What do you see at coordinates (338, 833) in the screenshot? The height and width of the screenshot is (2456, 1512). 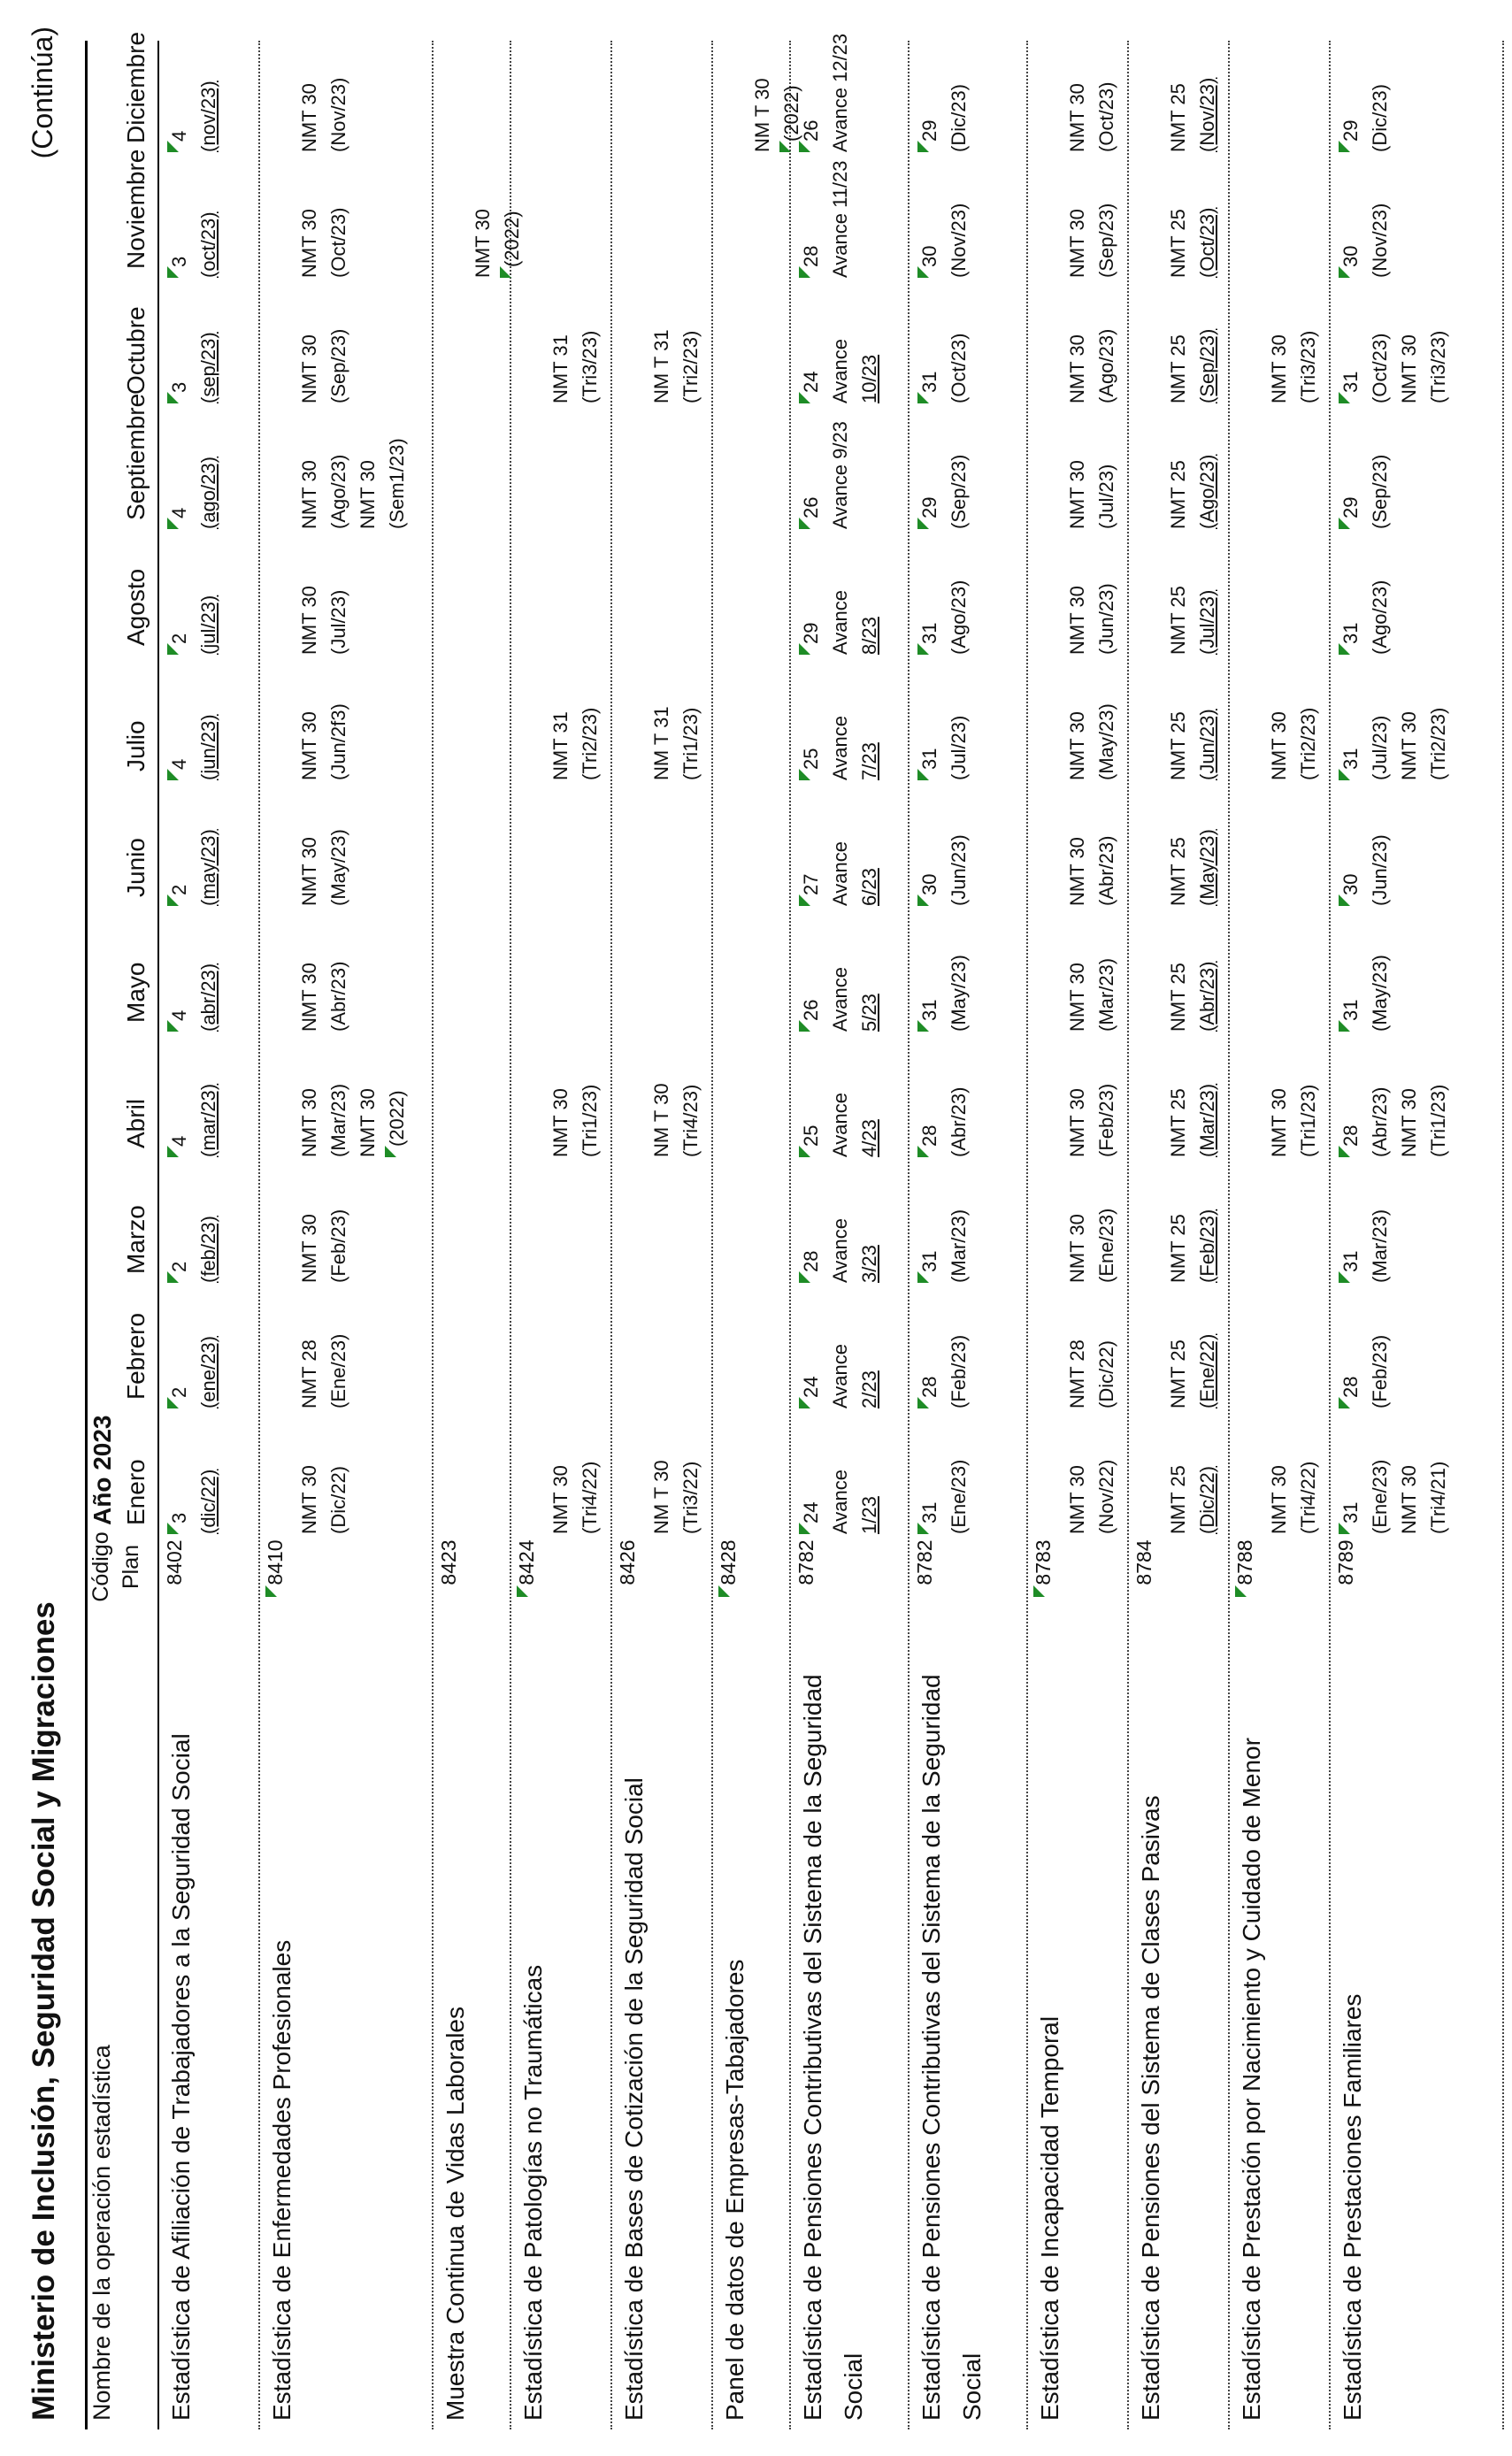 I see `release-note: (May/23)` at bounding box center [338, 833].